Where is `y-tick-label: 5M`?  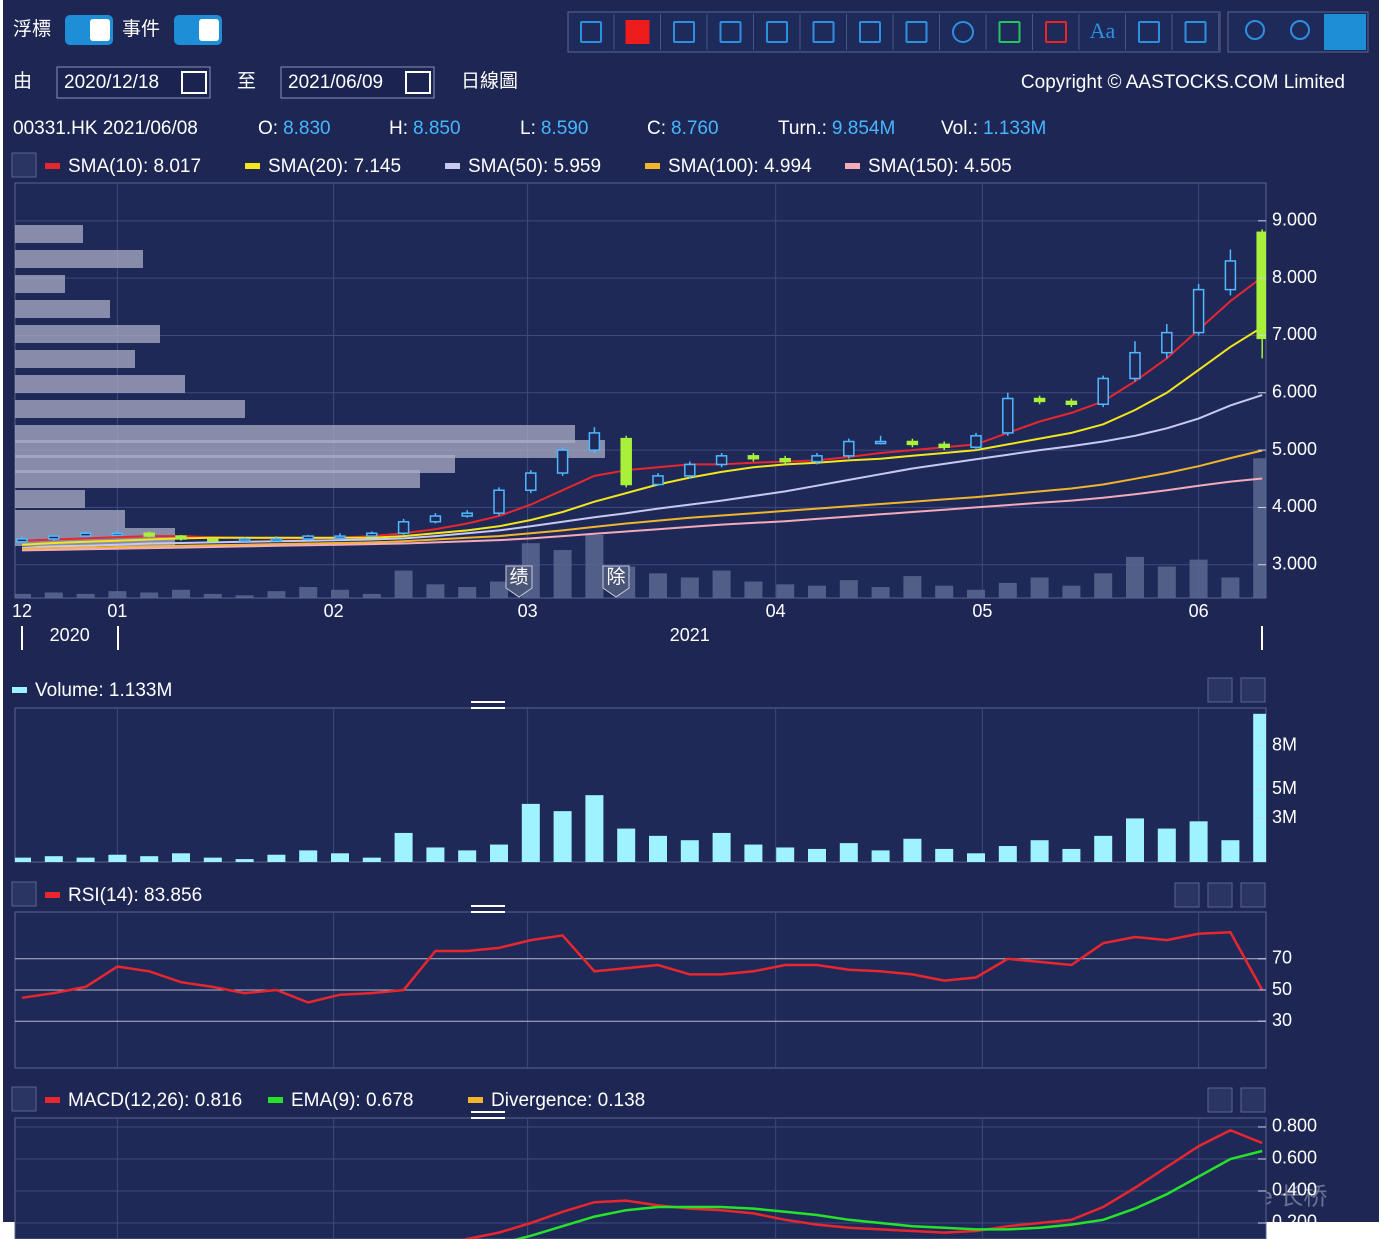
y-tick-label: 5M is located at coordinates (1284, 788).